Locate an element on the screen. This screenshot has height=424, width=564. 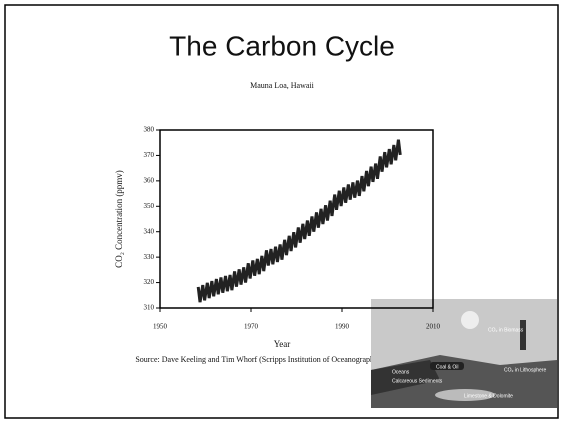
inset-ocean is located at coordinates (405, 377).